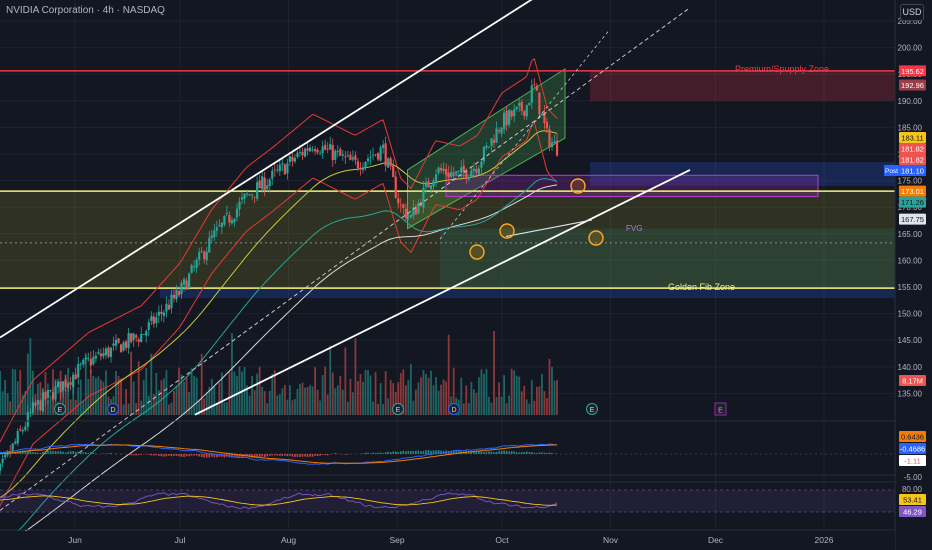 The image size is (932, 550). I want to click on event-marker-0: E, so click(60, 409).